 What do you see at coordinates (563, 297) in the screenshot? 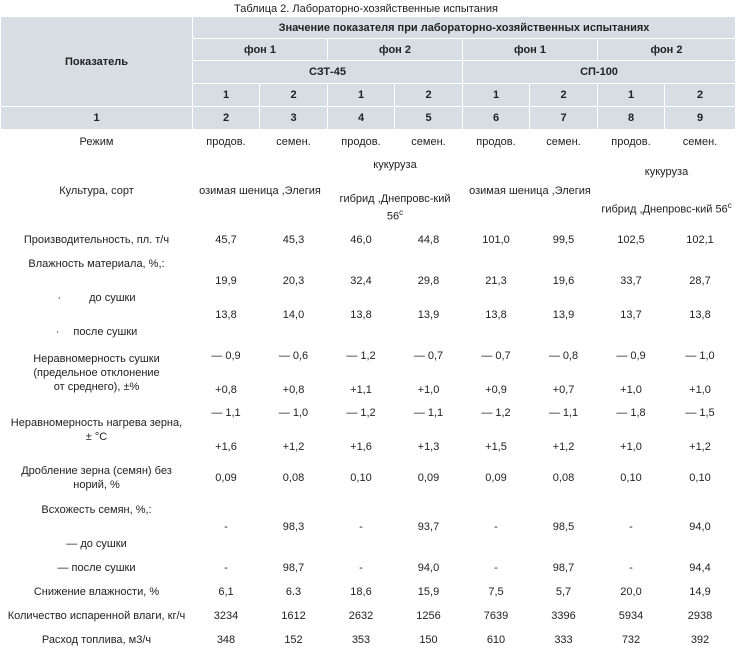
I see `cell: 19,6 13,9` at bounding box center [563, 297].